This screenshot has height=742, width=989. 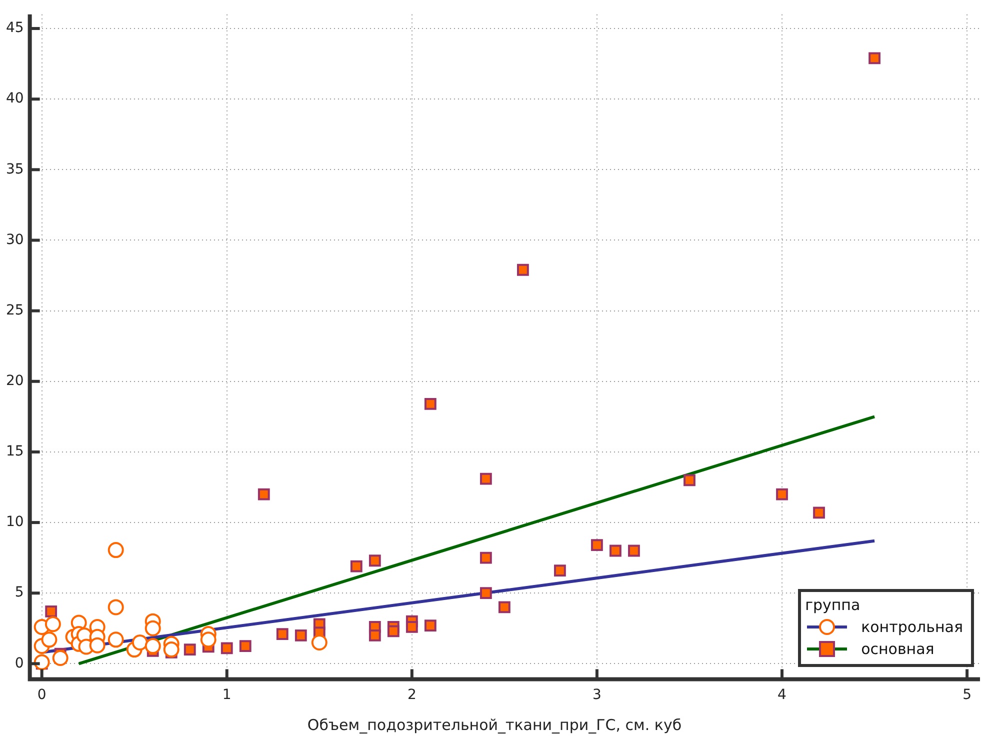 What do you see at coordinates (833, 605) in the screenshot?
I see `legend-title: группа` at bounding box center [833, 605].